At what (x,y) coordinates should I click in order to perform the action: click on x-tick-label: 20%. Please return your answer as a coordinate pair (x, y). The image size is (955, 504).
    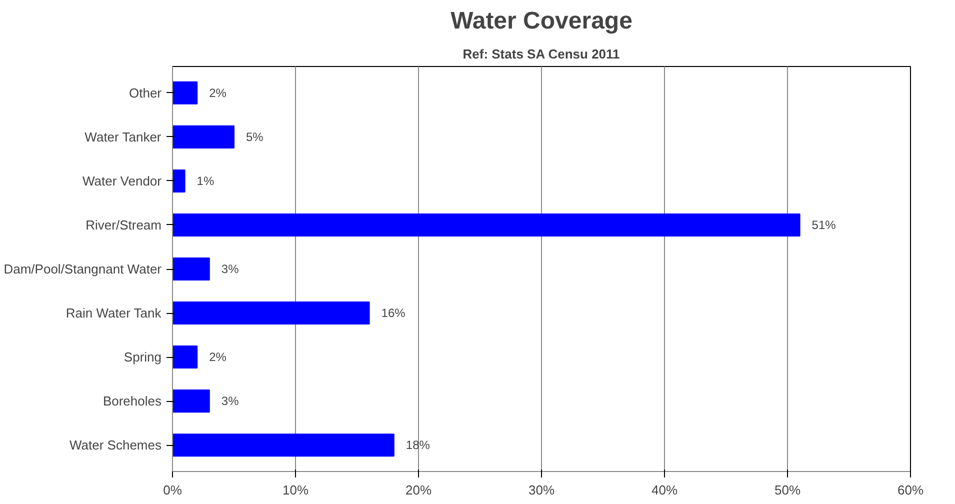
    Looking at the image, I should click on (418, 490).